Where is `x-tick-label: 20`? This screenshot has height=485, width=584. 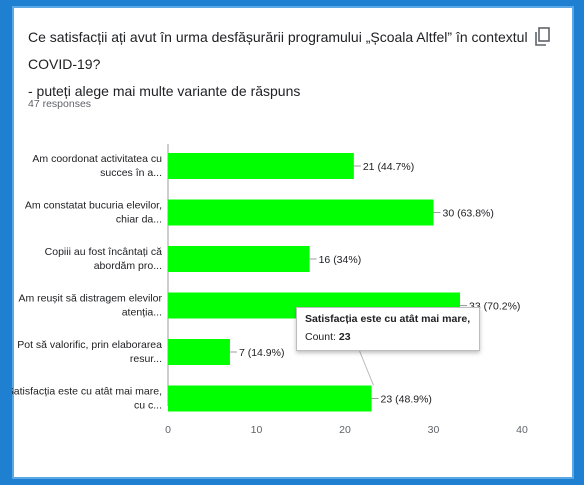 x-tick-label: 20 is located at coordinates (345, 430).